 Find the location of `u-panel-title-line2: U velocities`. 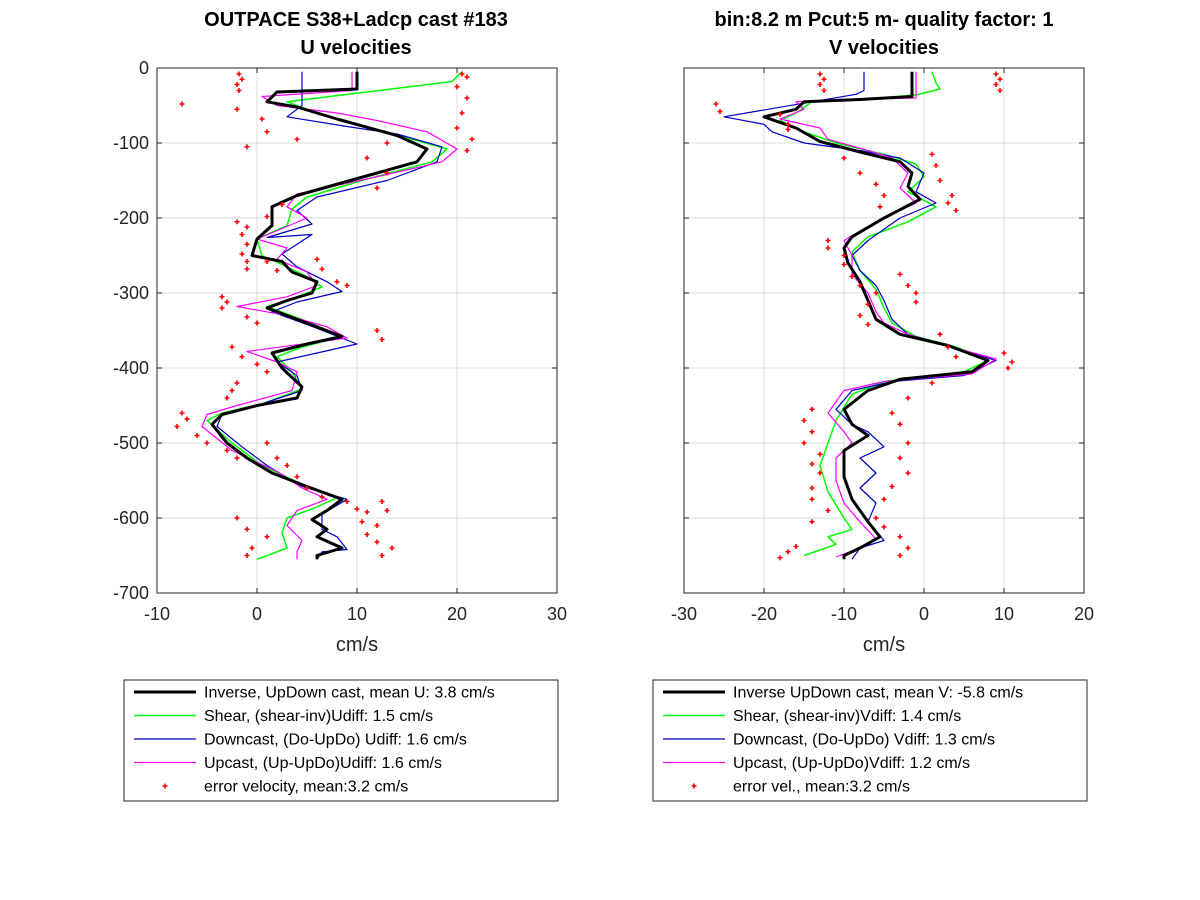

u-panel-title-line2: U velocities is located at coordinates (355, 48).